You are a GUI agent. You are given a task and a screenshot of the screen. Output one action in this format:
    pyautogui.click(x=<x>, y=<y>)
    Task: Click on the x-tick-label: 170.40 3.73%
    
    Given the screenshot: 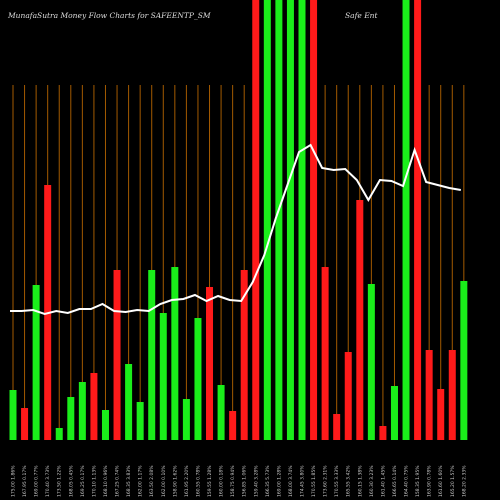 What is the action you would take?
    pyautogui.click(x=48, y=481)
    